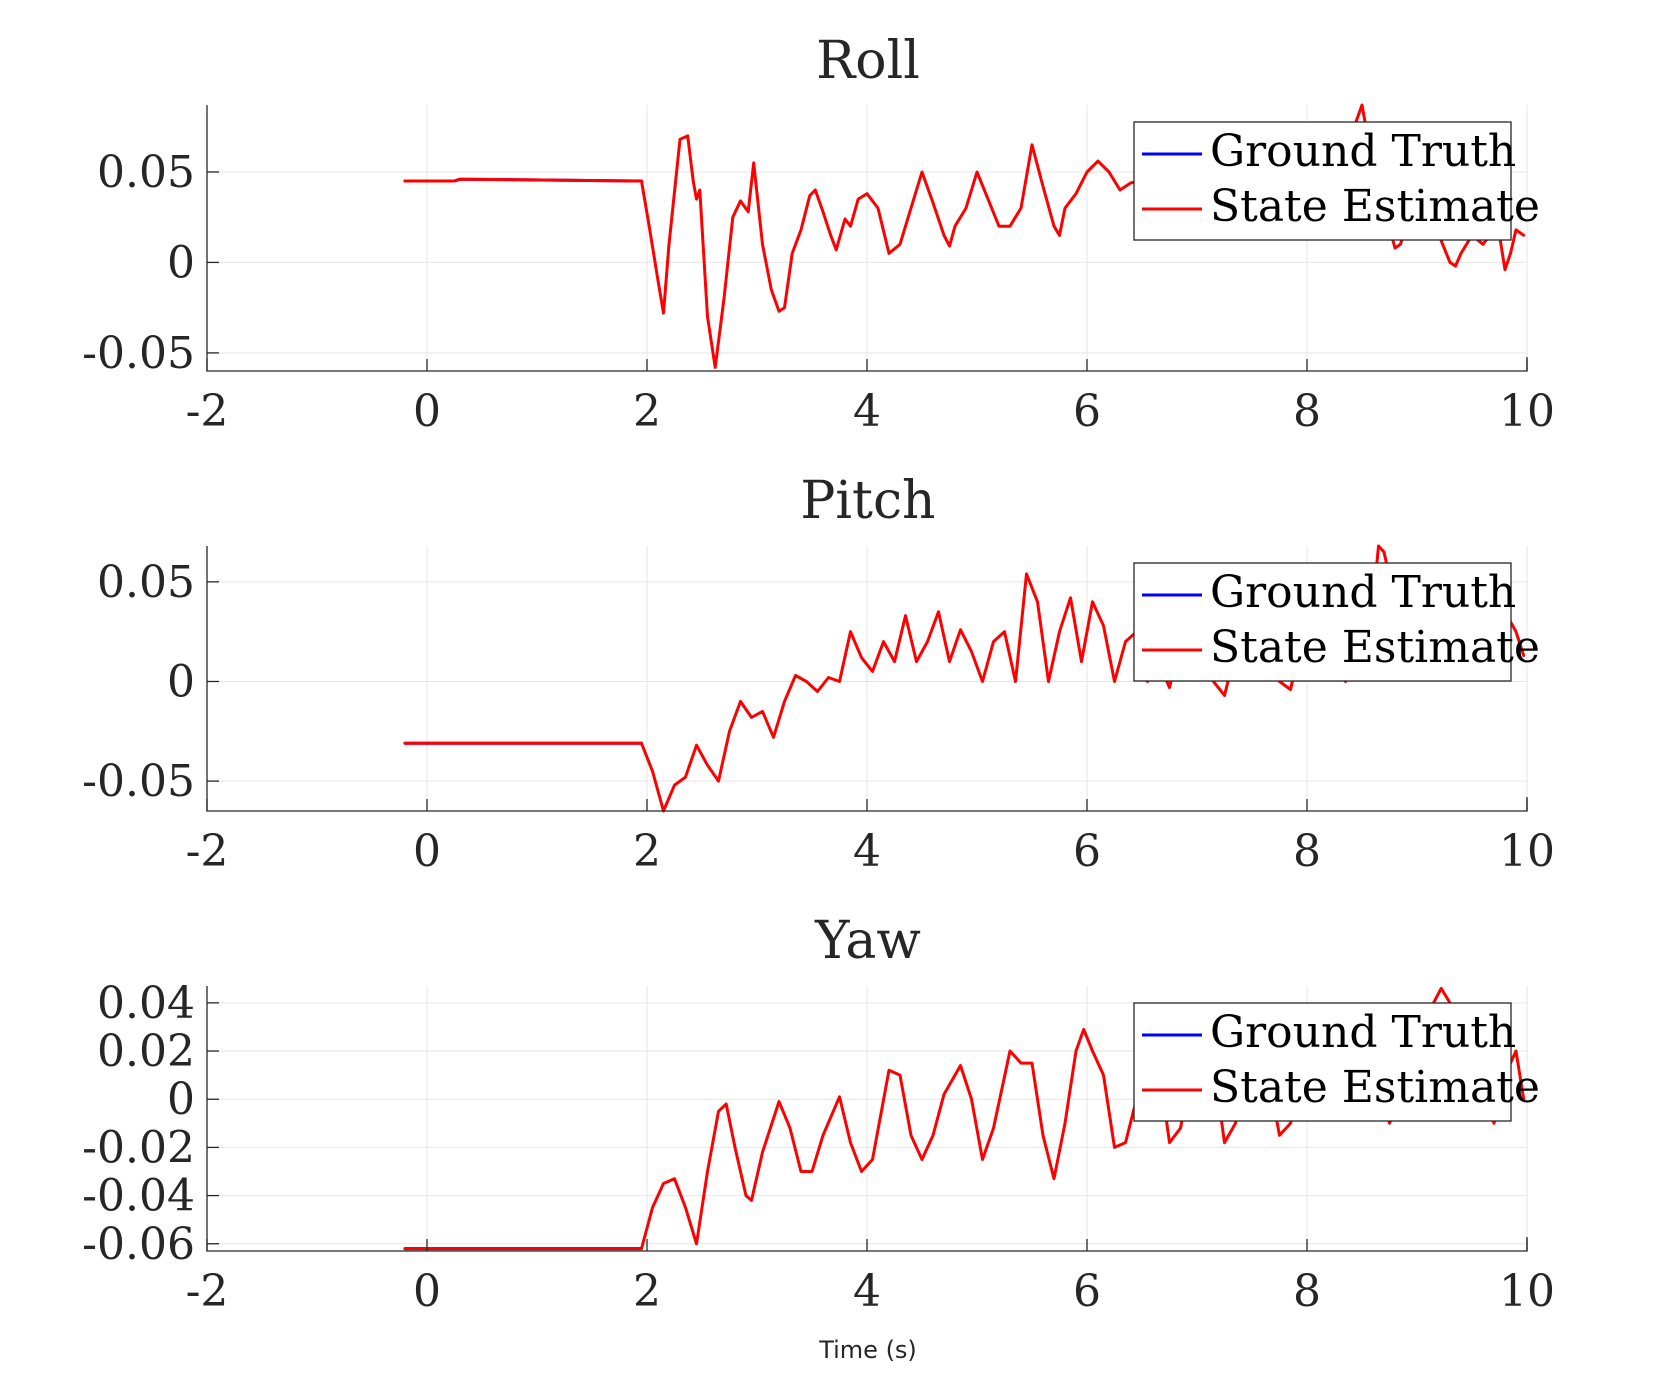  What do you see at coordinates (867, 941) in the screenshot?
I see `yaw-title: Yaw` at bounding box center [867, 941].